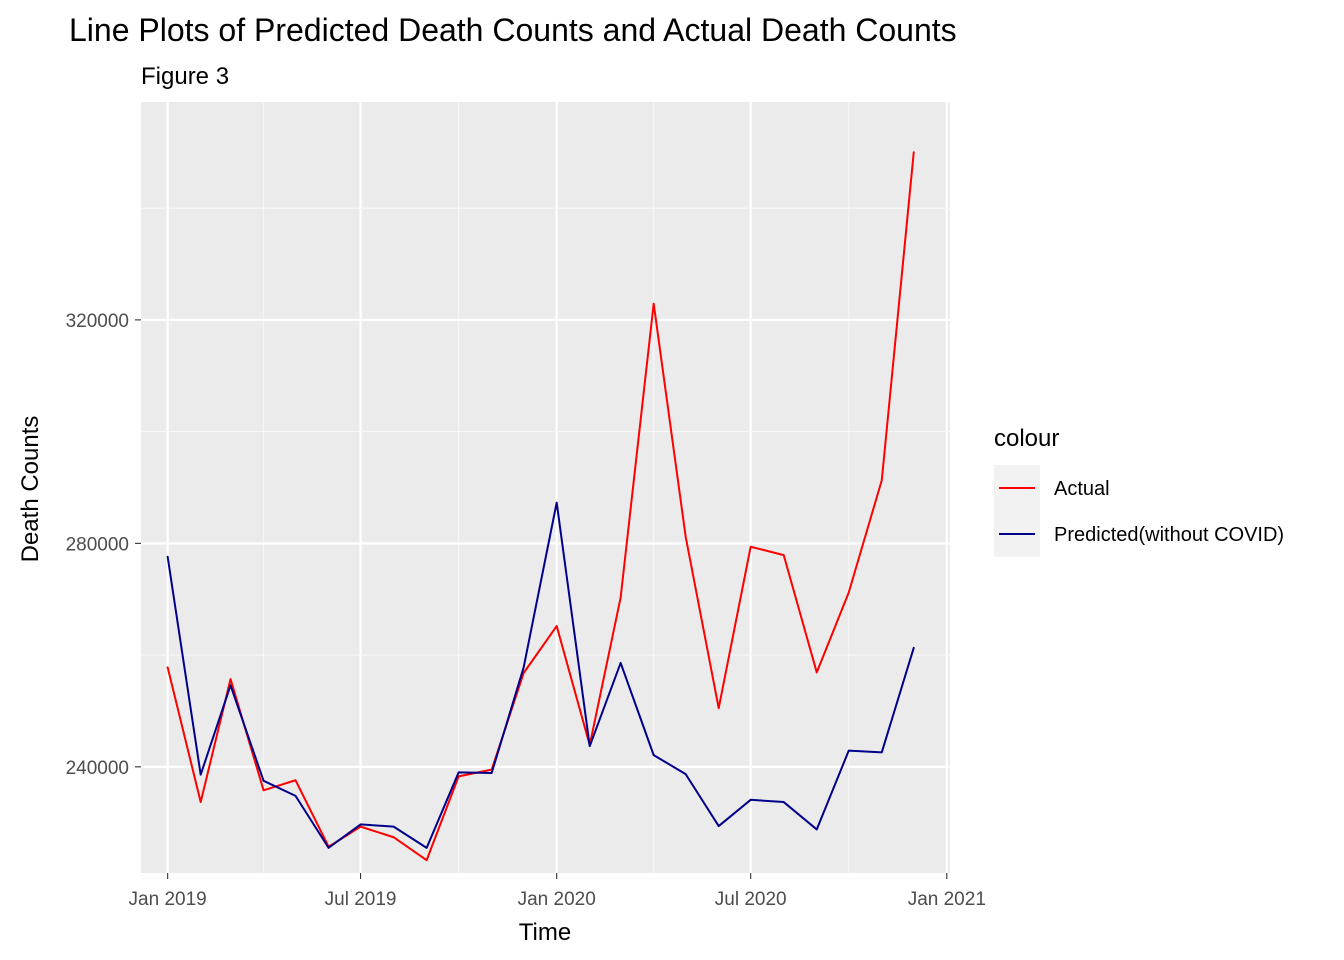 The height and width of the screenshot is (960, 1344). Describe the element at coordinates (557, 899) in the screenshot. I see `x-tick-label-2: Jan 2020` at that location.